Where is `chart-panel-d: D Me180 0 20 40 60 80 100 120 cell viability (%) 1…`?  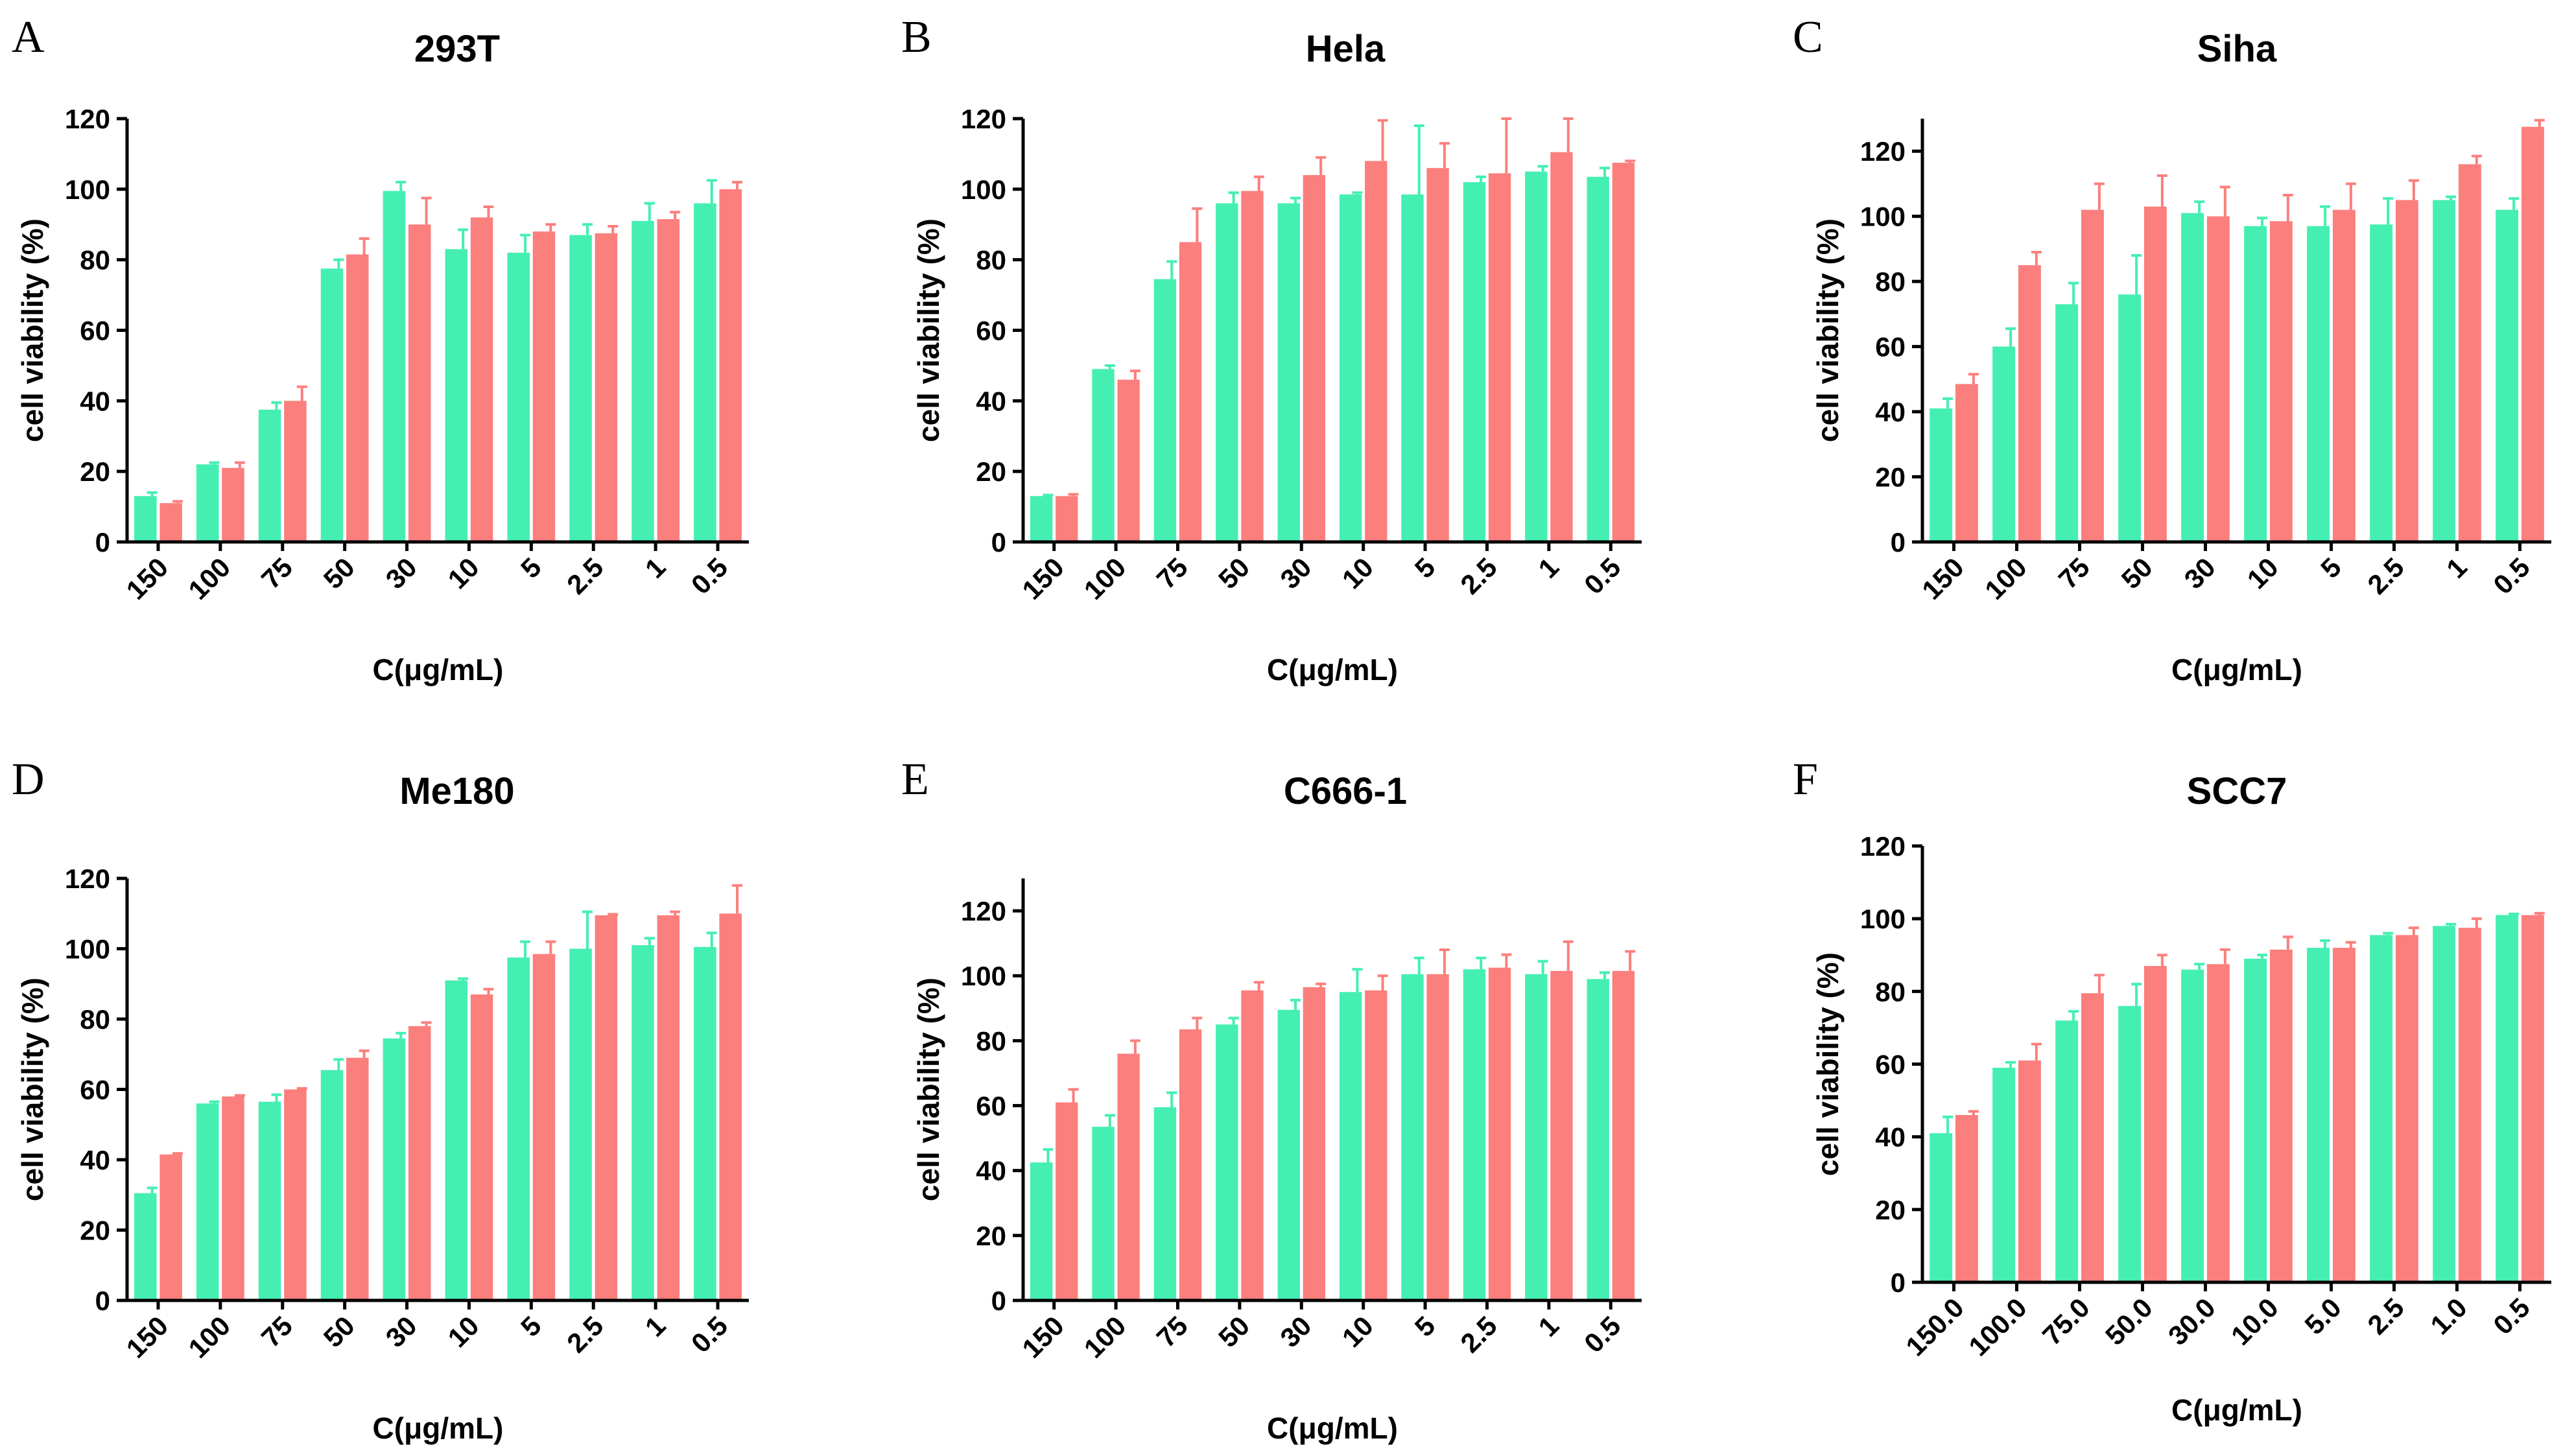 chart-panel-d: D Me180 0 20 40 60 80 100 120 cell viability (%) 1… is located at coordinates (380, 1100).